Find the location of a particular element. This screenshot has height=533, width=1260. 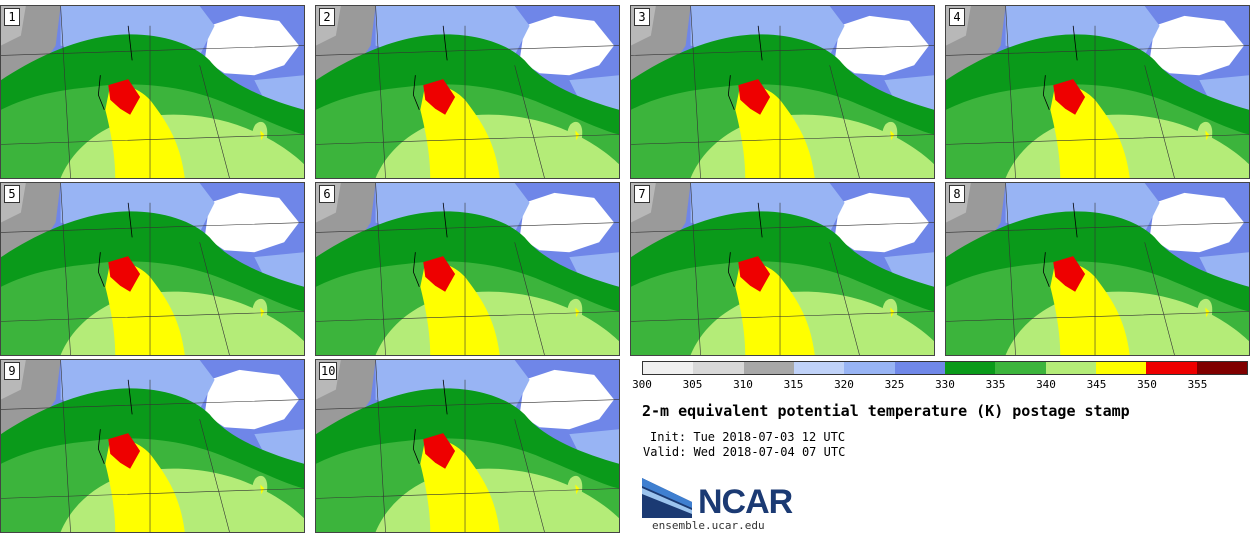

member-number-label: 6 is located at coordinates (327, 194).